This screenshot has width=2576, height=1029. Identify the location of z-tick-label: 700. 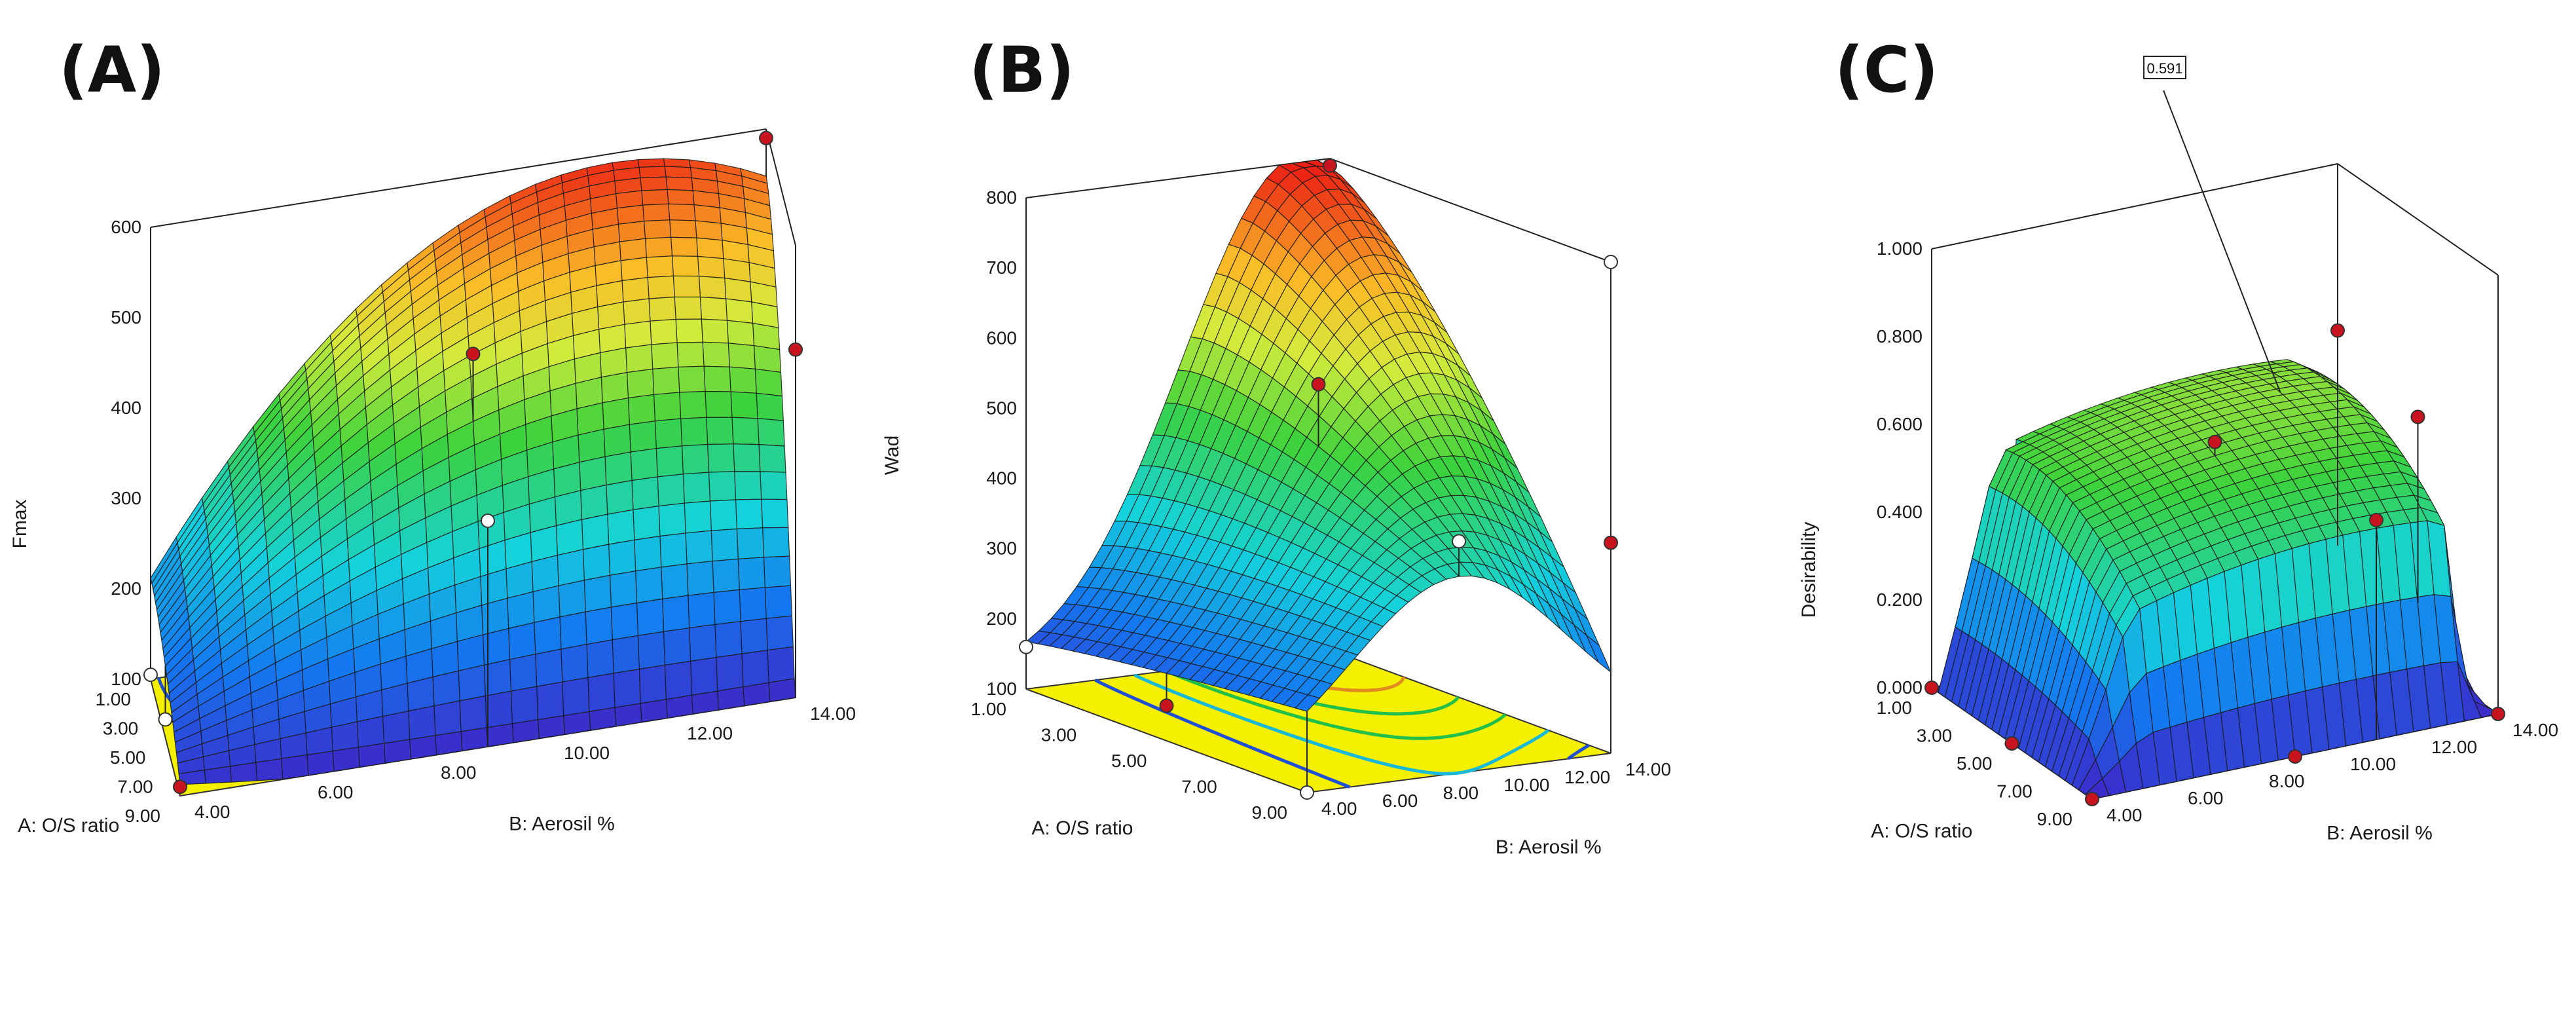
(1001, 267).